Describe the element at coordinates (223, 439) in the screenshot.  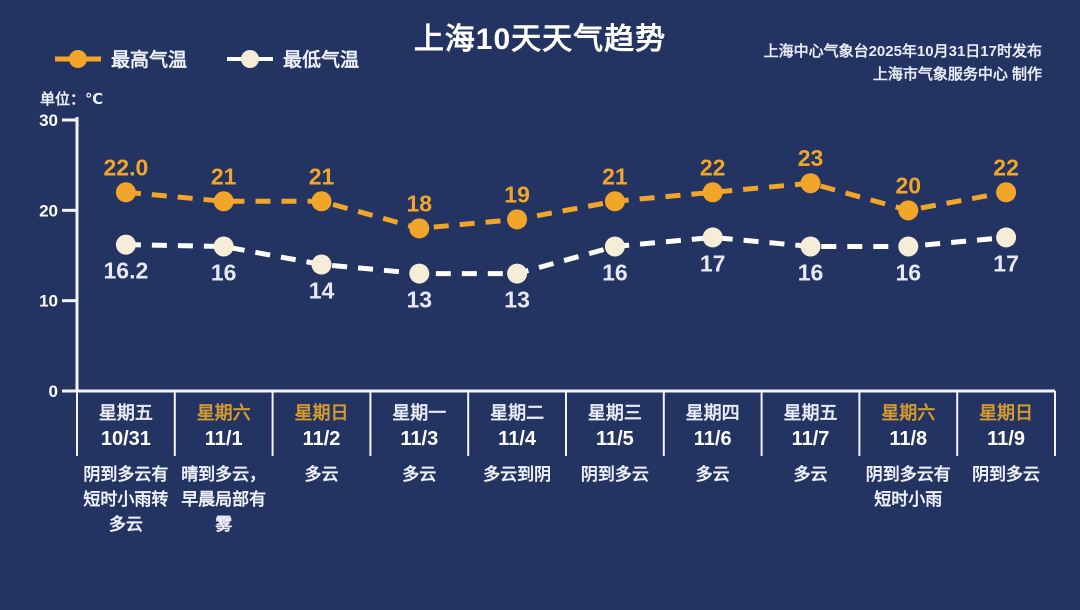
I see `date-label: 11/1` at that location.